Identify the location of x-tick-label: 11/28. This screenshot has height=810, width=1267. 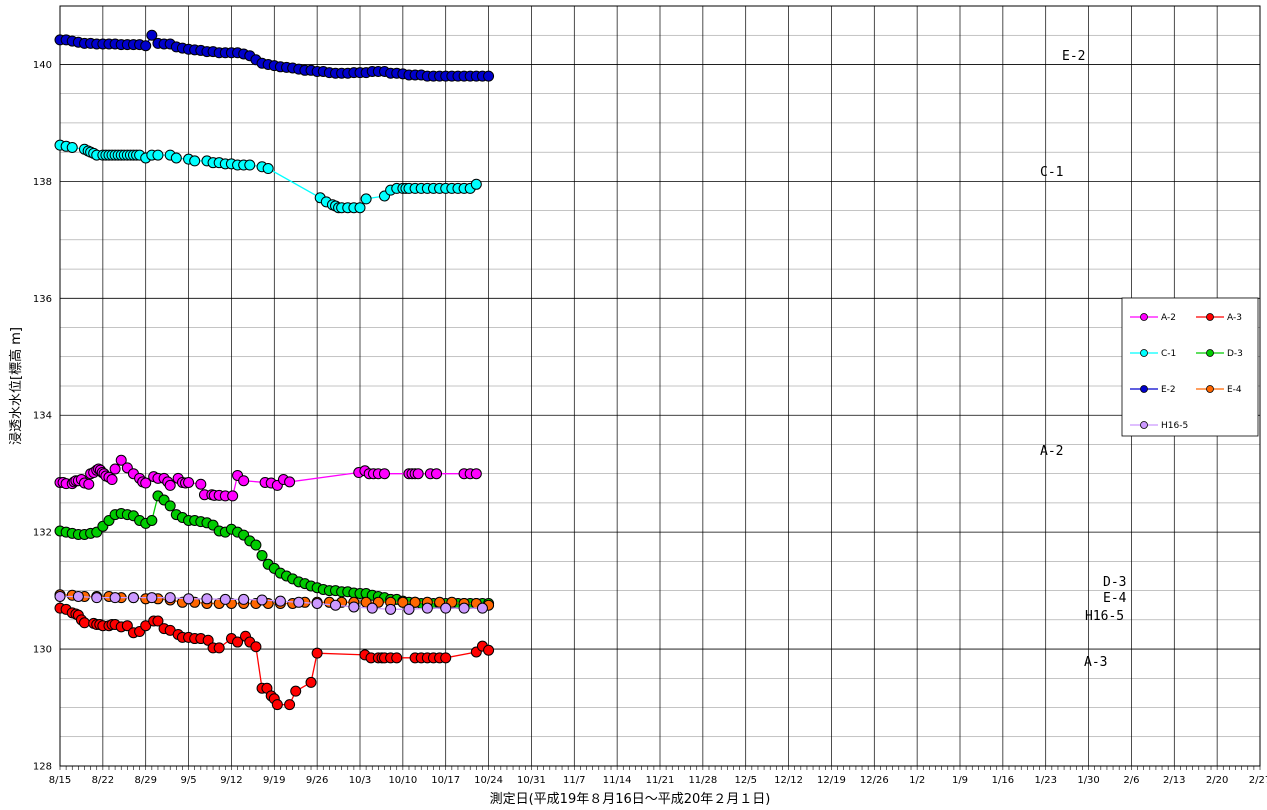
(702, 780).